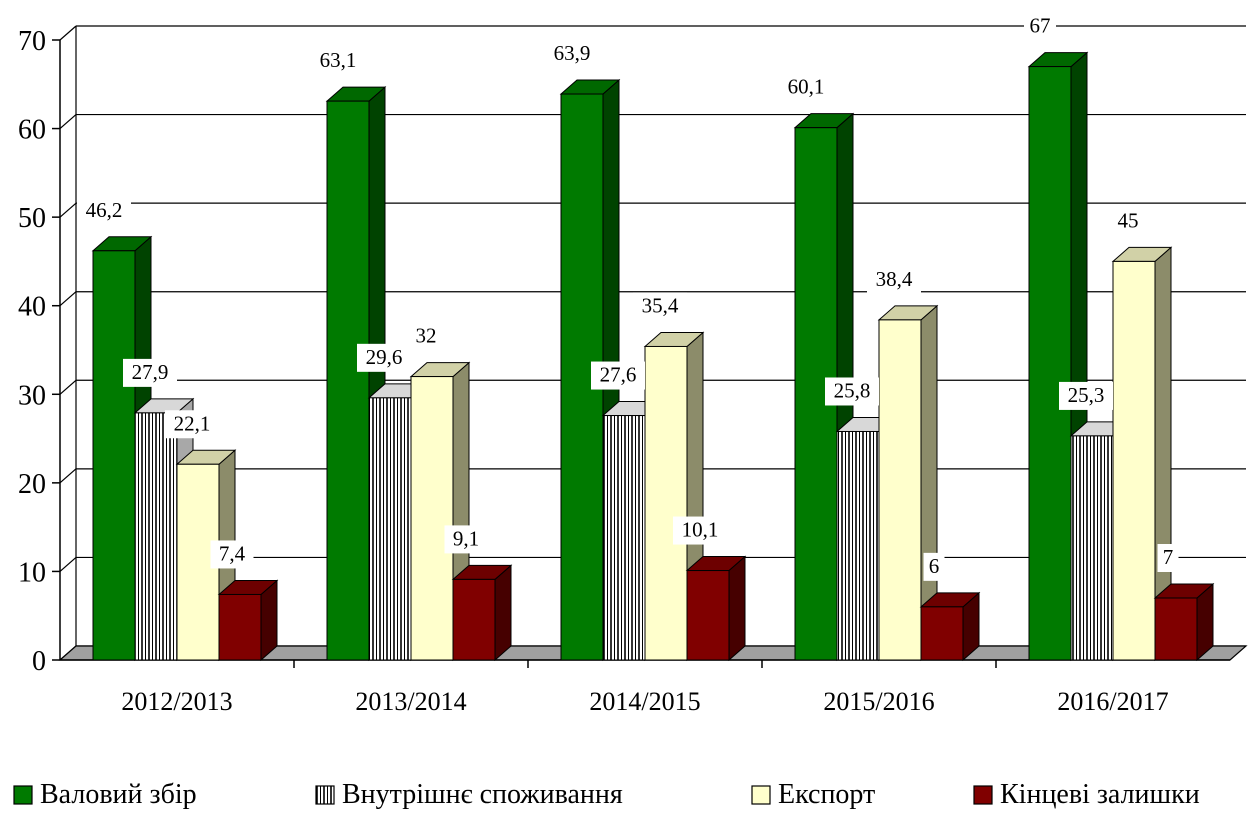 This screenshot has height=819, width=1256. Describe the element at coordinates (1112, 701) in the screenshot. I see `x-tick-label: 2016/2017` at that location.